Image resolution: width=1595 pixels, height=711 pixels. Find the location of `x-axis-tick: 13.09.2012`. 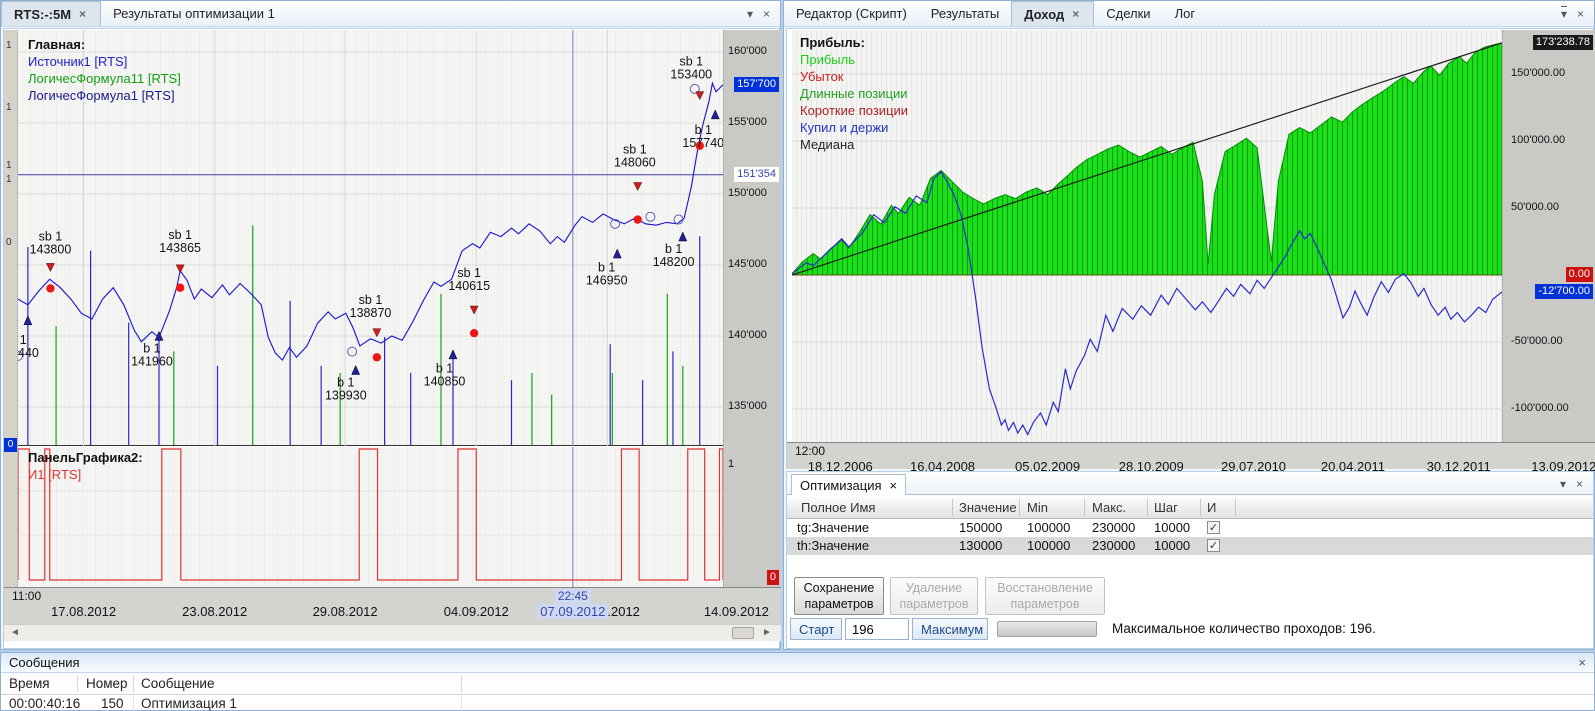

x-axis-tick: 13.09.2012 is located at coordinates (1563, 466).